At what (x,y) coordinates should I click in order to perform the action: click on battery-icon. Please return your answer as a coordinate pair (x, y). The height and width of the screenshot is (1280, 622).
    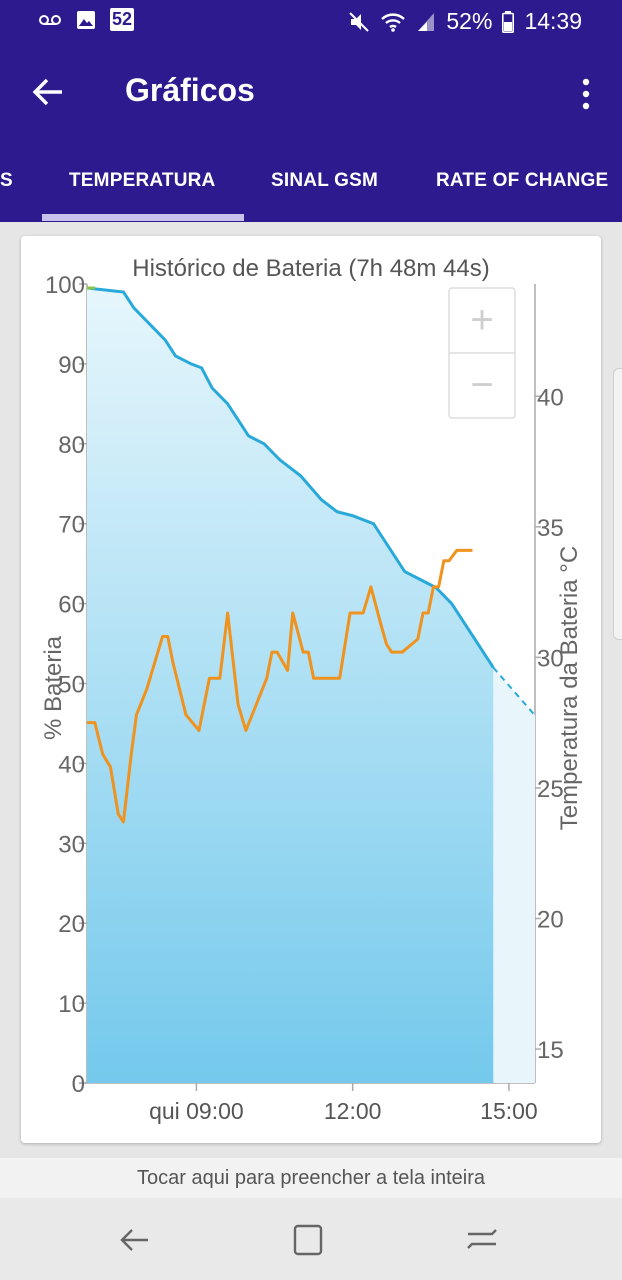
    Looking at the image, I should click on (508, 21).